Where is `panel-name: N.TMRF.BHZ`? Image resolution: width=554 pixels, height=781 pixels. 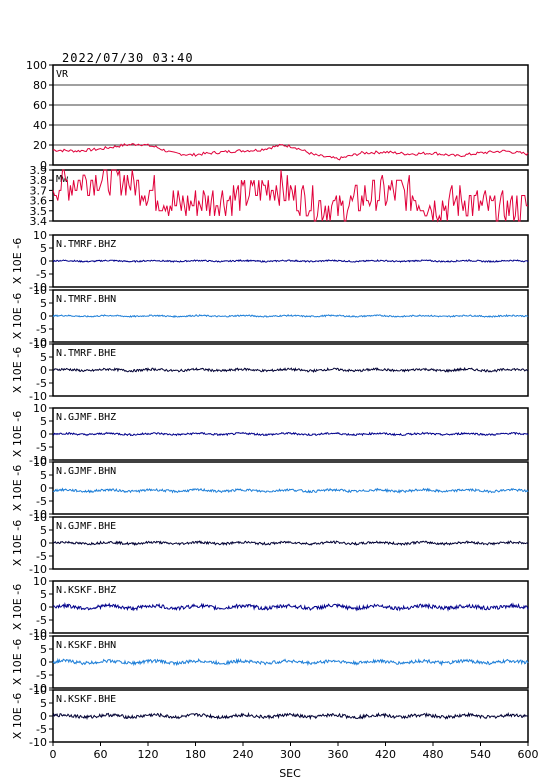 panel-name: N.TMRF.BHZ is located at coordinates (86, 244).